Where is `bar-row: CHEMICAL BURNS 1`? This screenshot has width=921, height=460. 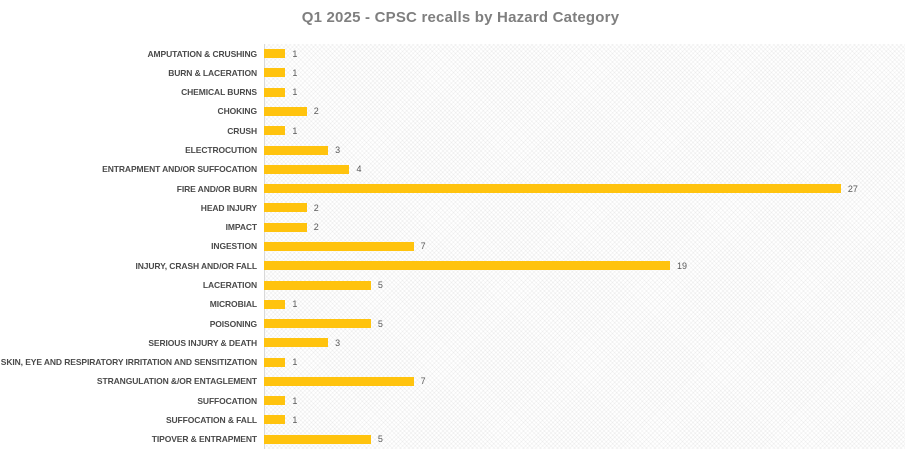
bar-row: CHEMICAL BURNS 1 is located at coordinates (460, 92).